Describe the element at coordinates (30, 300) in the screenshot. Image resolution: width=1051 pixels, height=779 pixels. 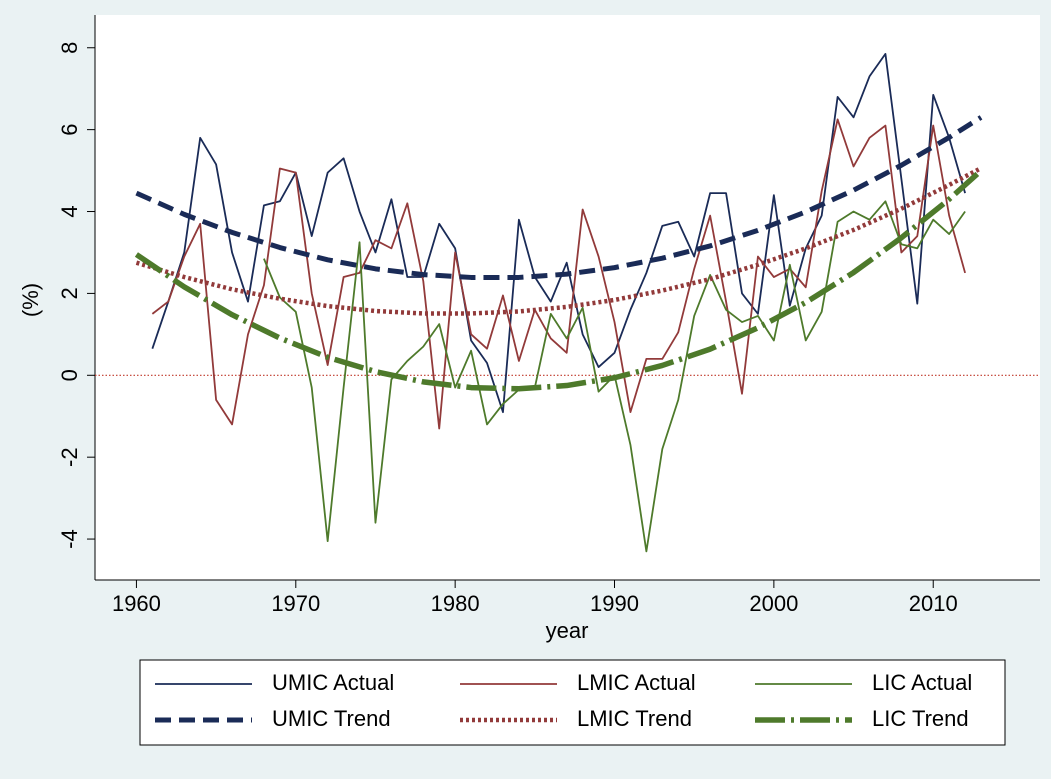
I see `y-axis-label: (%)` at that location.